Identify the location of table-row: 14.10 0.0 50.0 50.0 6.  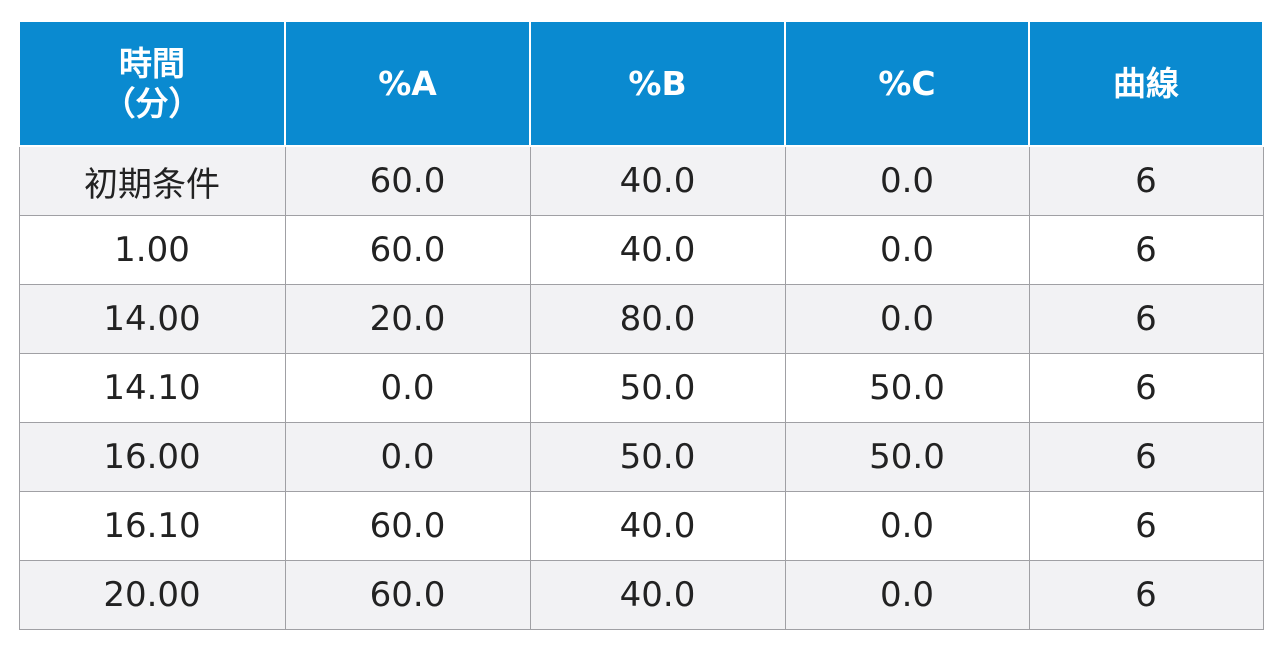
(641, 388).